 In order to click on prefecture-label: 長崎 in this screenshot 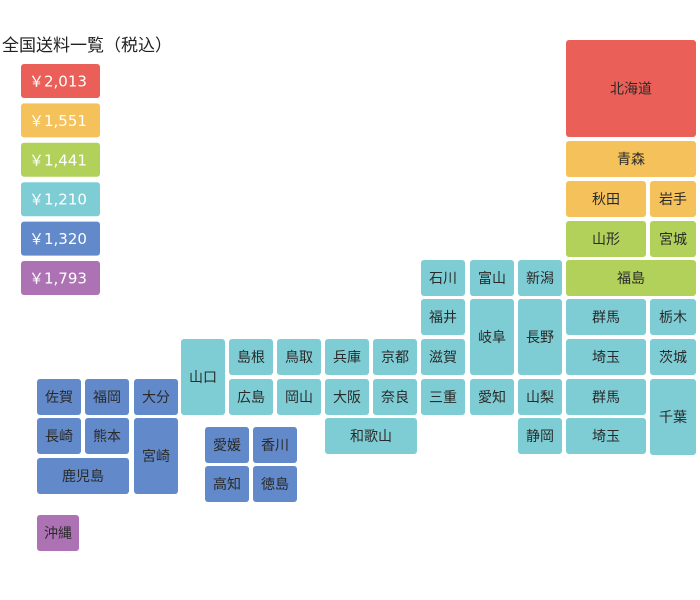, I will do `click(59, 437)`.